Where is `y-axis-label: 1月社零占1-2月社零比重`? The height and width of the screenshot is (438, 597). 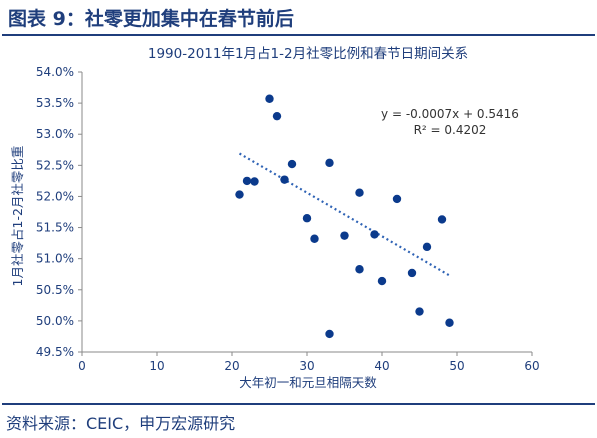
y-axis-label: 1月社零占1-2月社零比重 is located at coordinates (17, 216).